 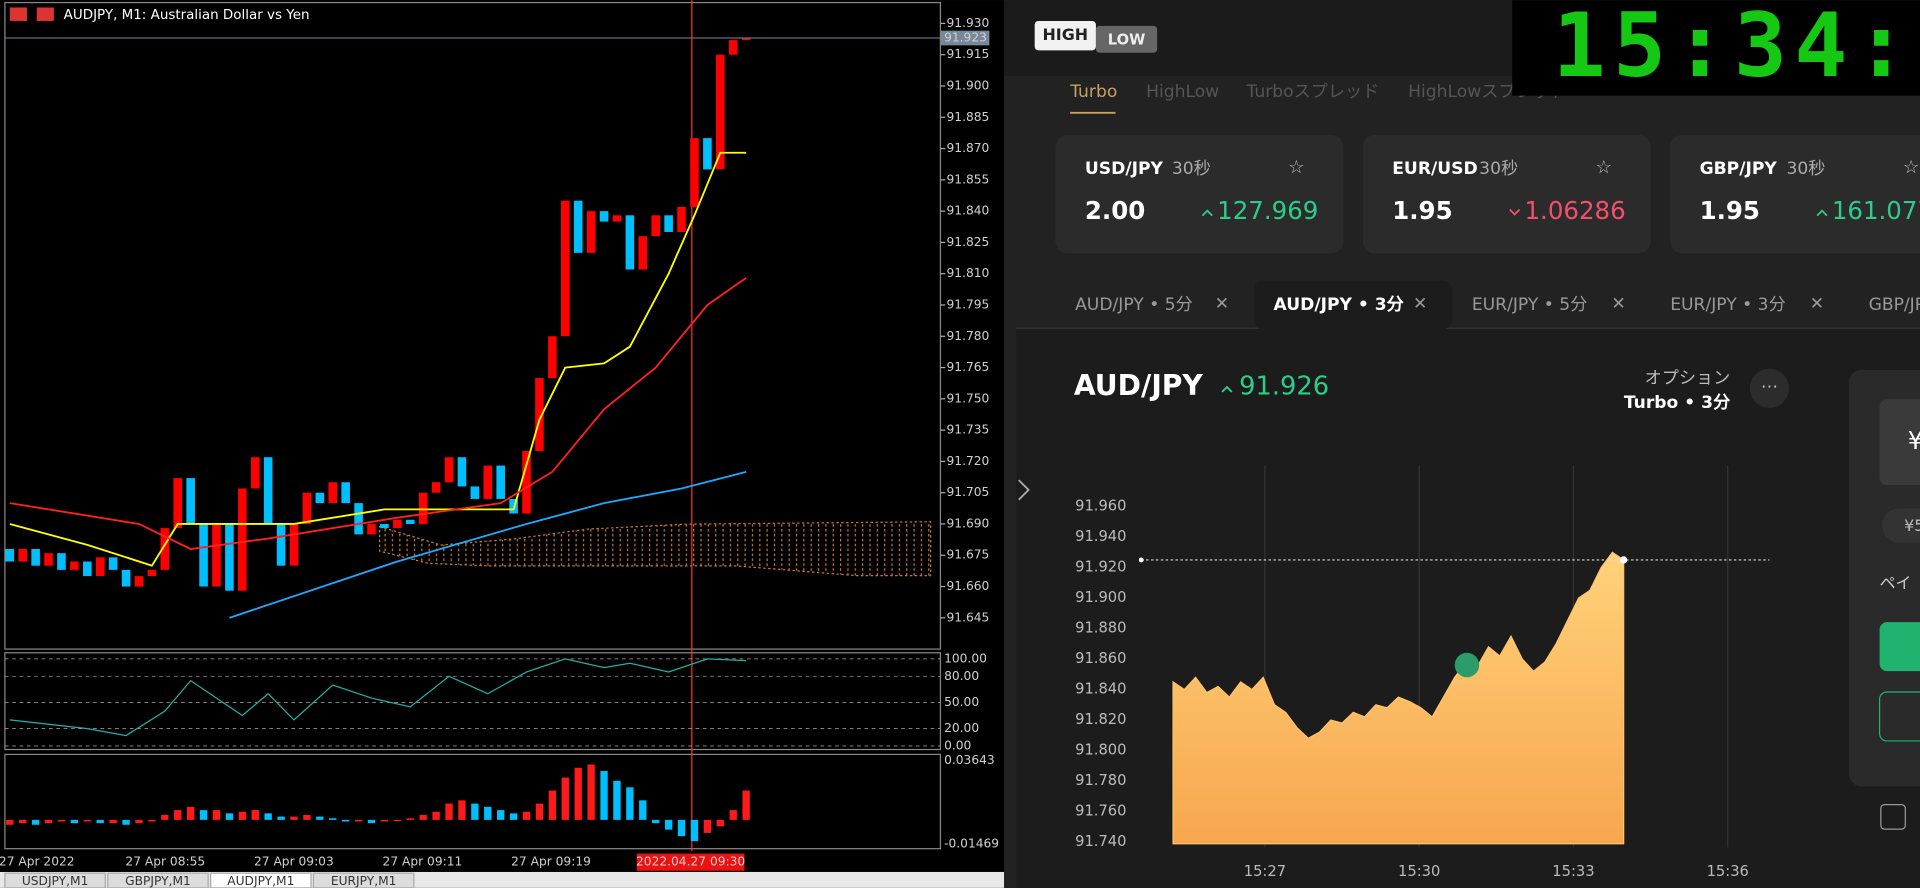 I want to click on logo-high-box, so click(x=1065, y=35).